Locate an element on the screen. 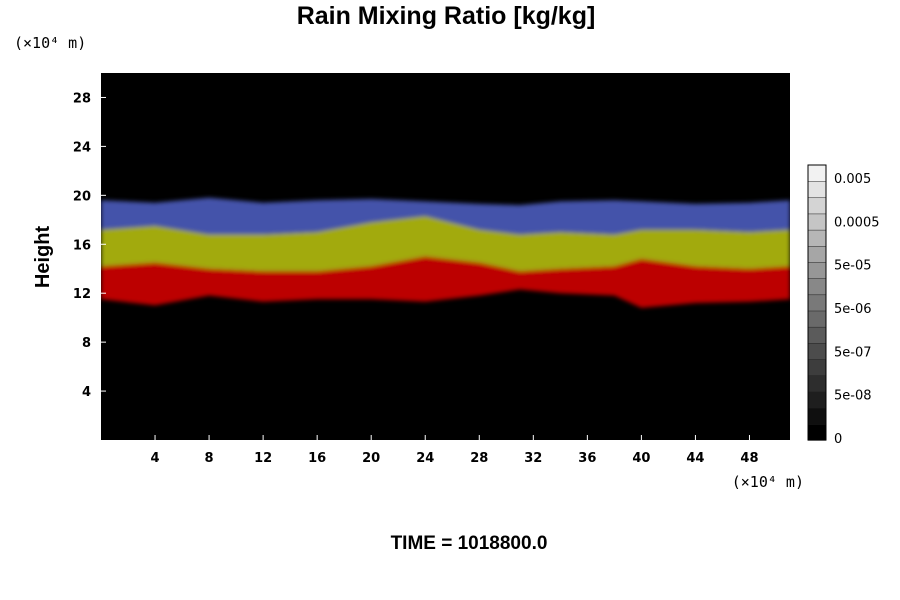  colorbar-tick-label: 5e-08 is located at coordinates (853, 396).